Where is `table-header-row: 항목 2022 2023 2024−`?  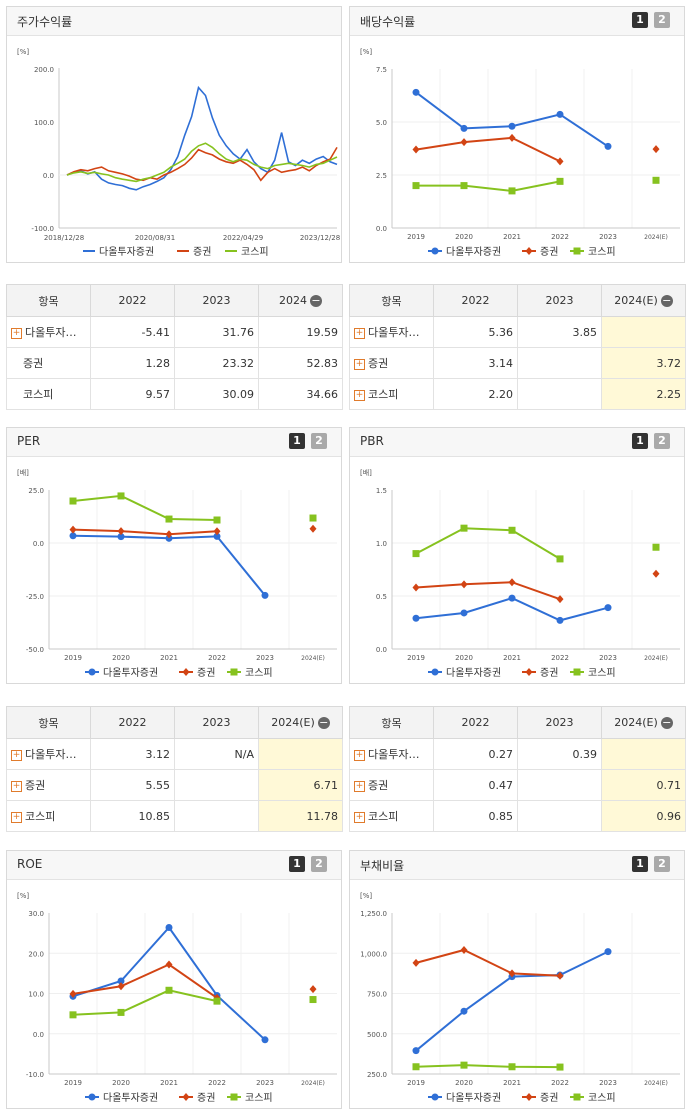
table-header-row: 항목 2022 2023 2024− is located at coordinates (174, 300).